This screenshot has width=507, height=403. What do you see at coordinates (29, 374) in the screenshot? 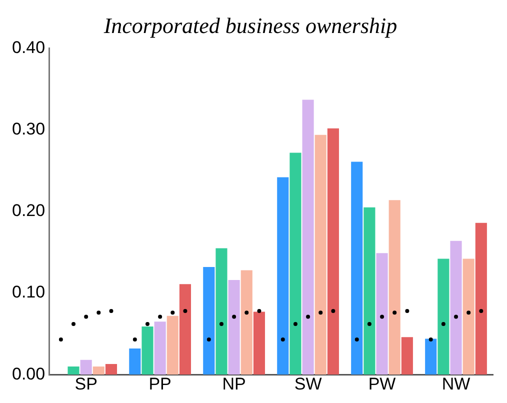
I see `y-tick-label: 0.00` at bounding box center [29, 374].